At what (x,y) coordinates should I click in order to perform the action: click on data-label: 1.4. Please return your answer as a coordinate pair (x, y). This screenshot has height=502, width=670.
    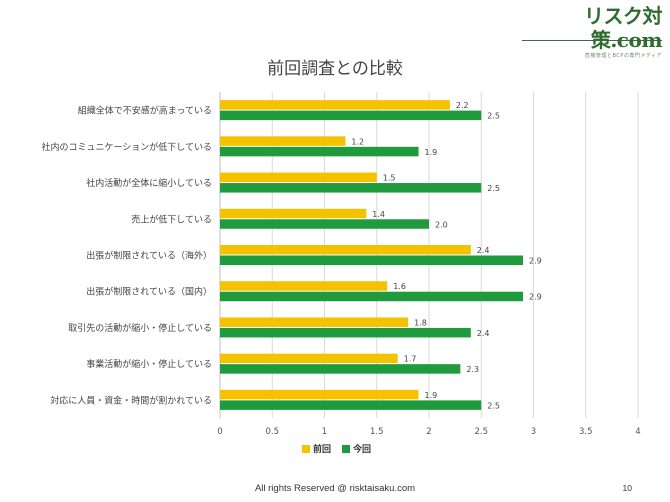
    Looking at the image, I should click on (378, 214).